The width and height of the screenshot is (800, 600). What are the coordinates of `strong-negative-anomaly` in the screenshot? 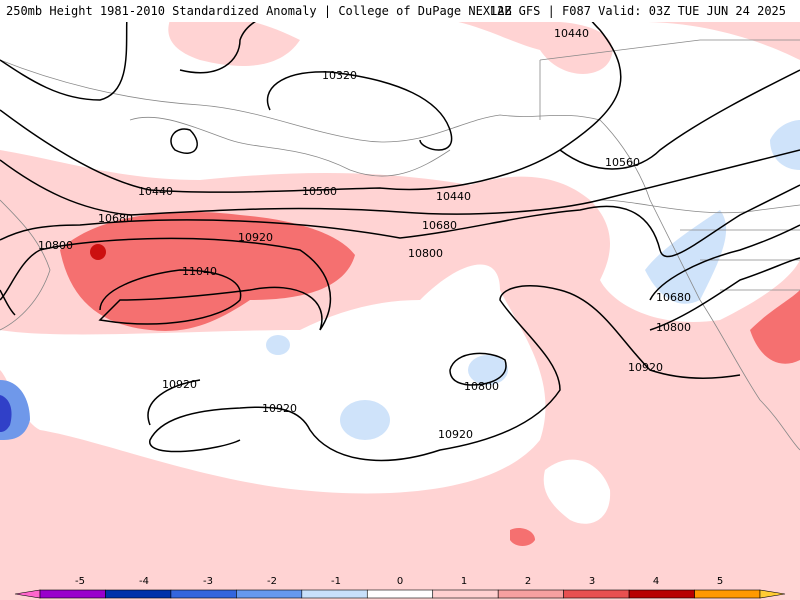 It's located at (15, 410).